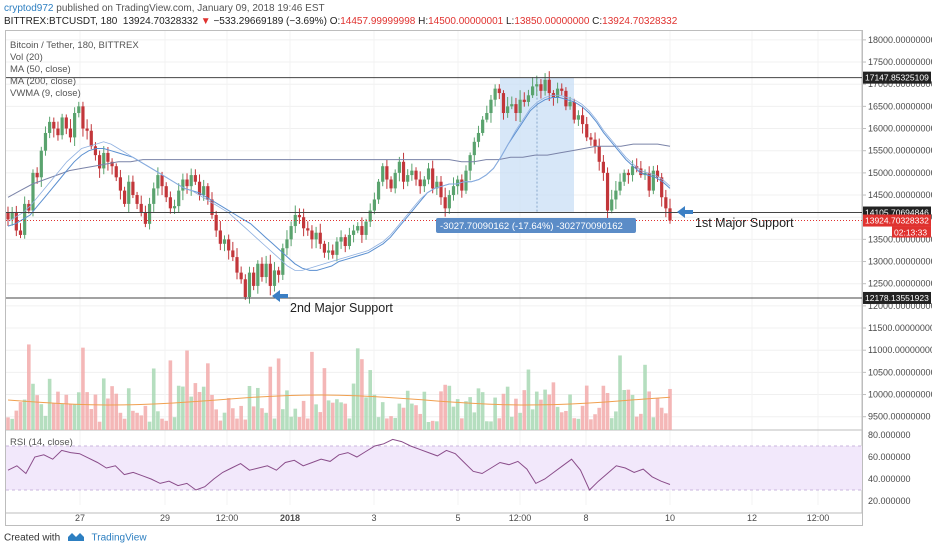 The height and width of the screenshot is (550, 932). What do you see at coordinates (43, 81) in the screenshot?
I see `legend-ma200: MA (200, close)` at bounding box center [43, 81].